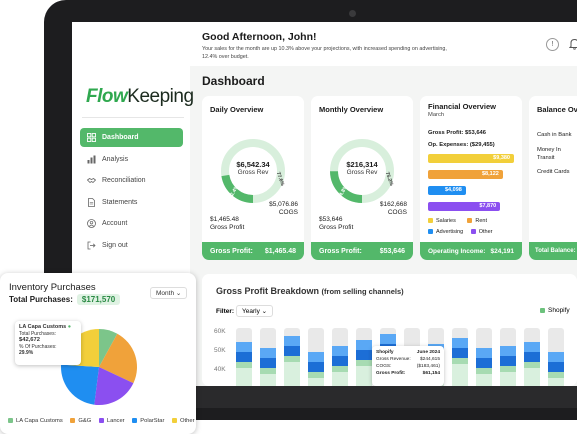  I want to click on legend-label: Shopify, so click(559, 310).